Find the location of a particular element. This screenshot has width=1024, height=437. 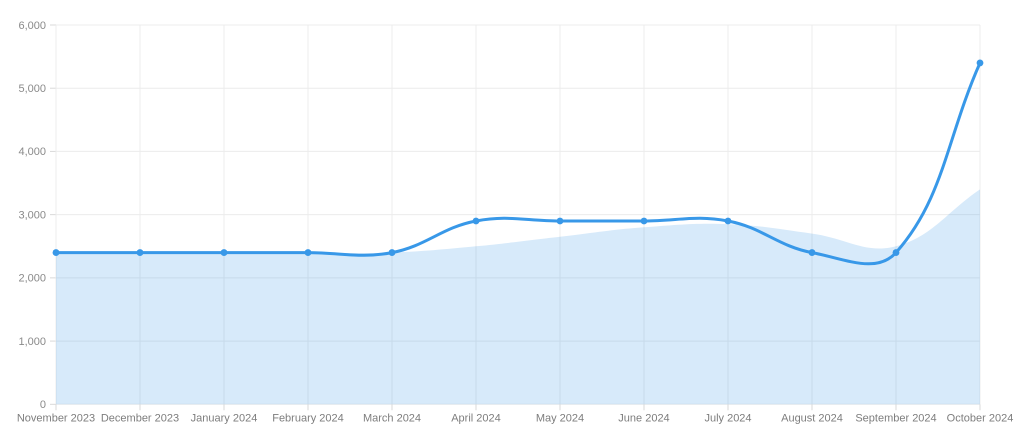

x-axis-tick-label: July 2024 is located at coordinates (727, 419).